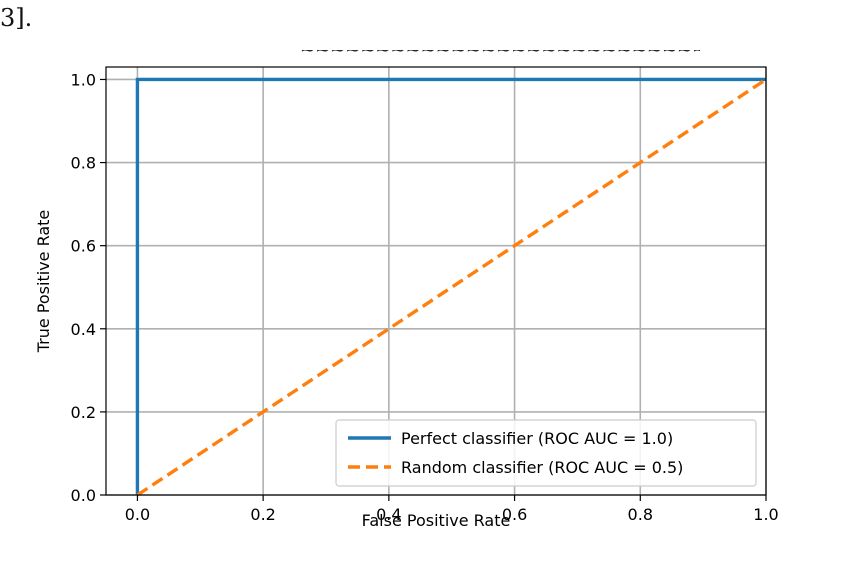 This screenshot has width=850, height=566. Describe the element at coordinates (542, 467) in the screenshot. I see `legend-label: Random classifier (ROC AUC = 0.5)` at that location.